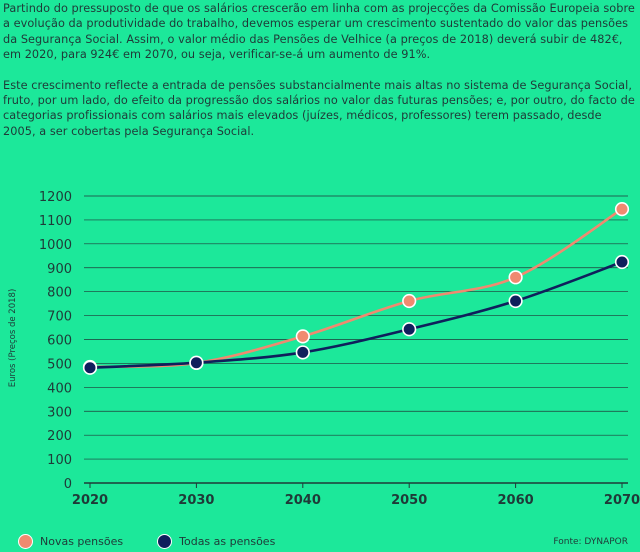 Image resolution: width=640 pixels, height=552 pixels. Describe the element at coordinates (55, 245) in the screenshot. I see `y-tick-label: 1000` at that location.